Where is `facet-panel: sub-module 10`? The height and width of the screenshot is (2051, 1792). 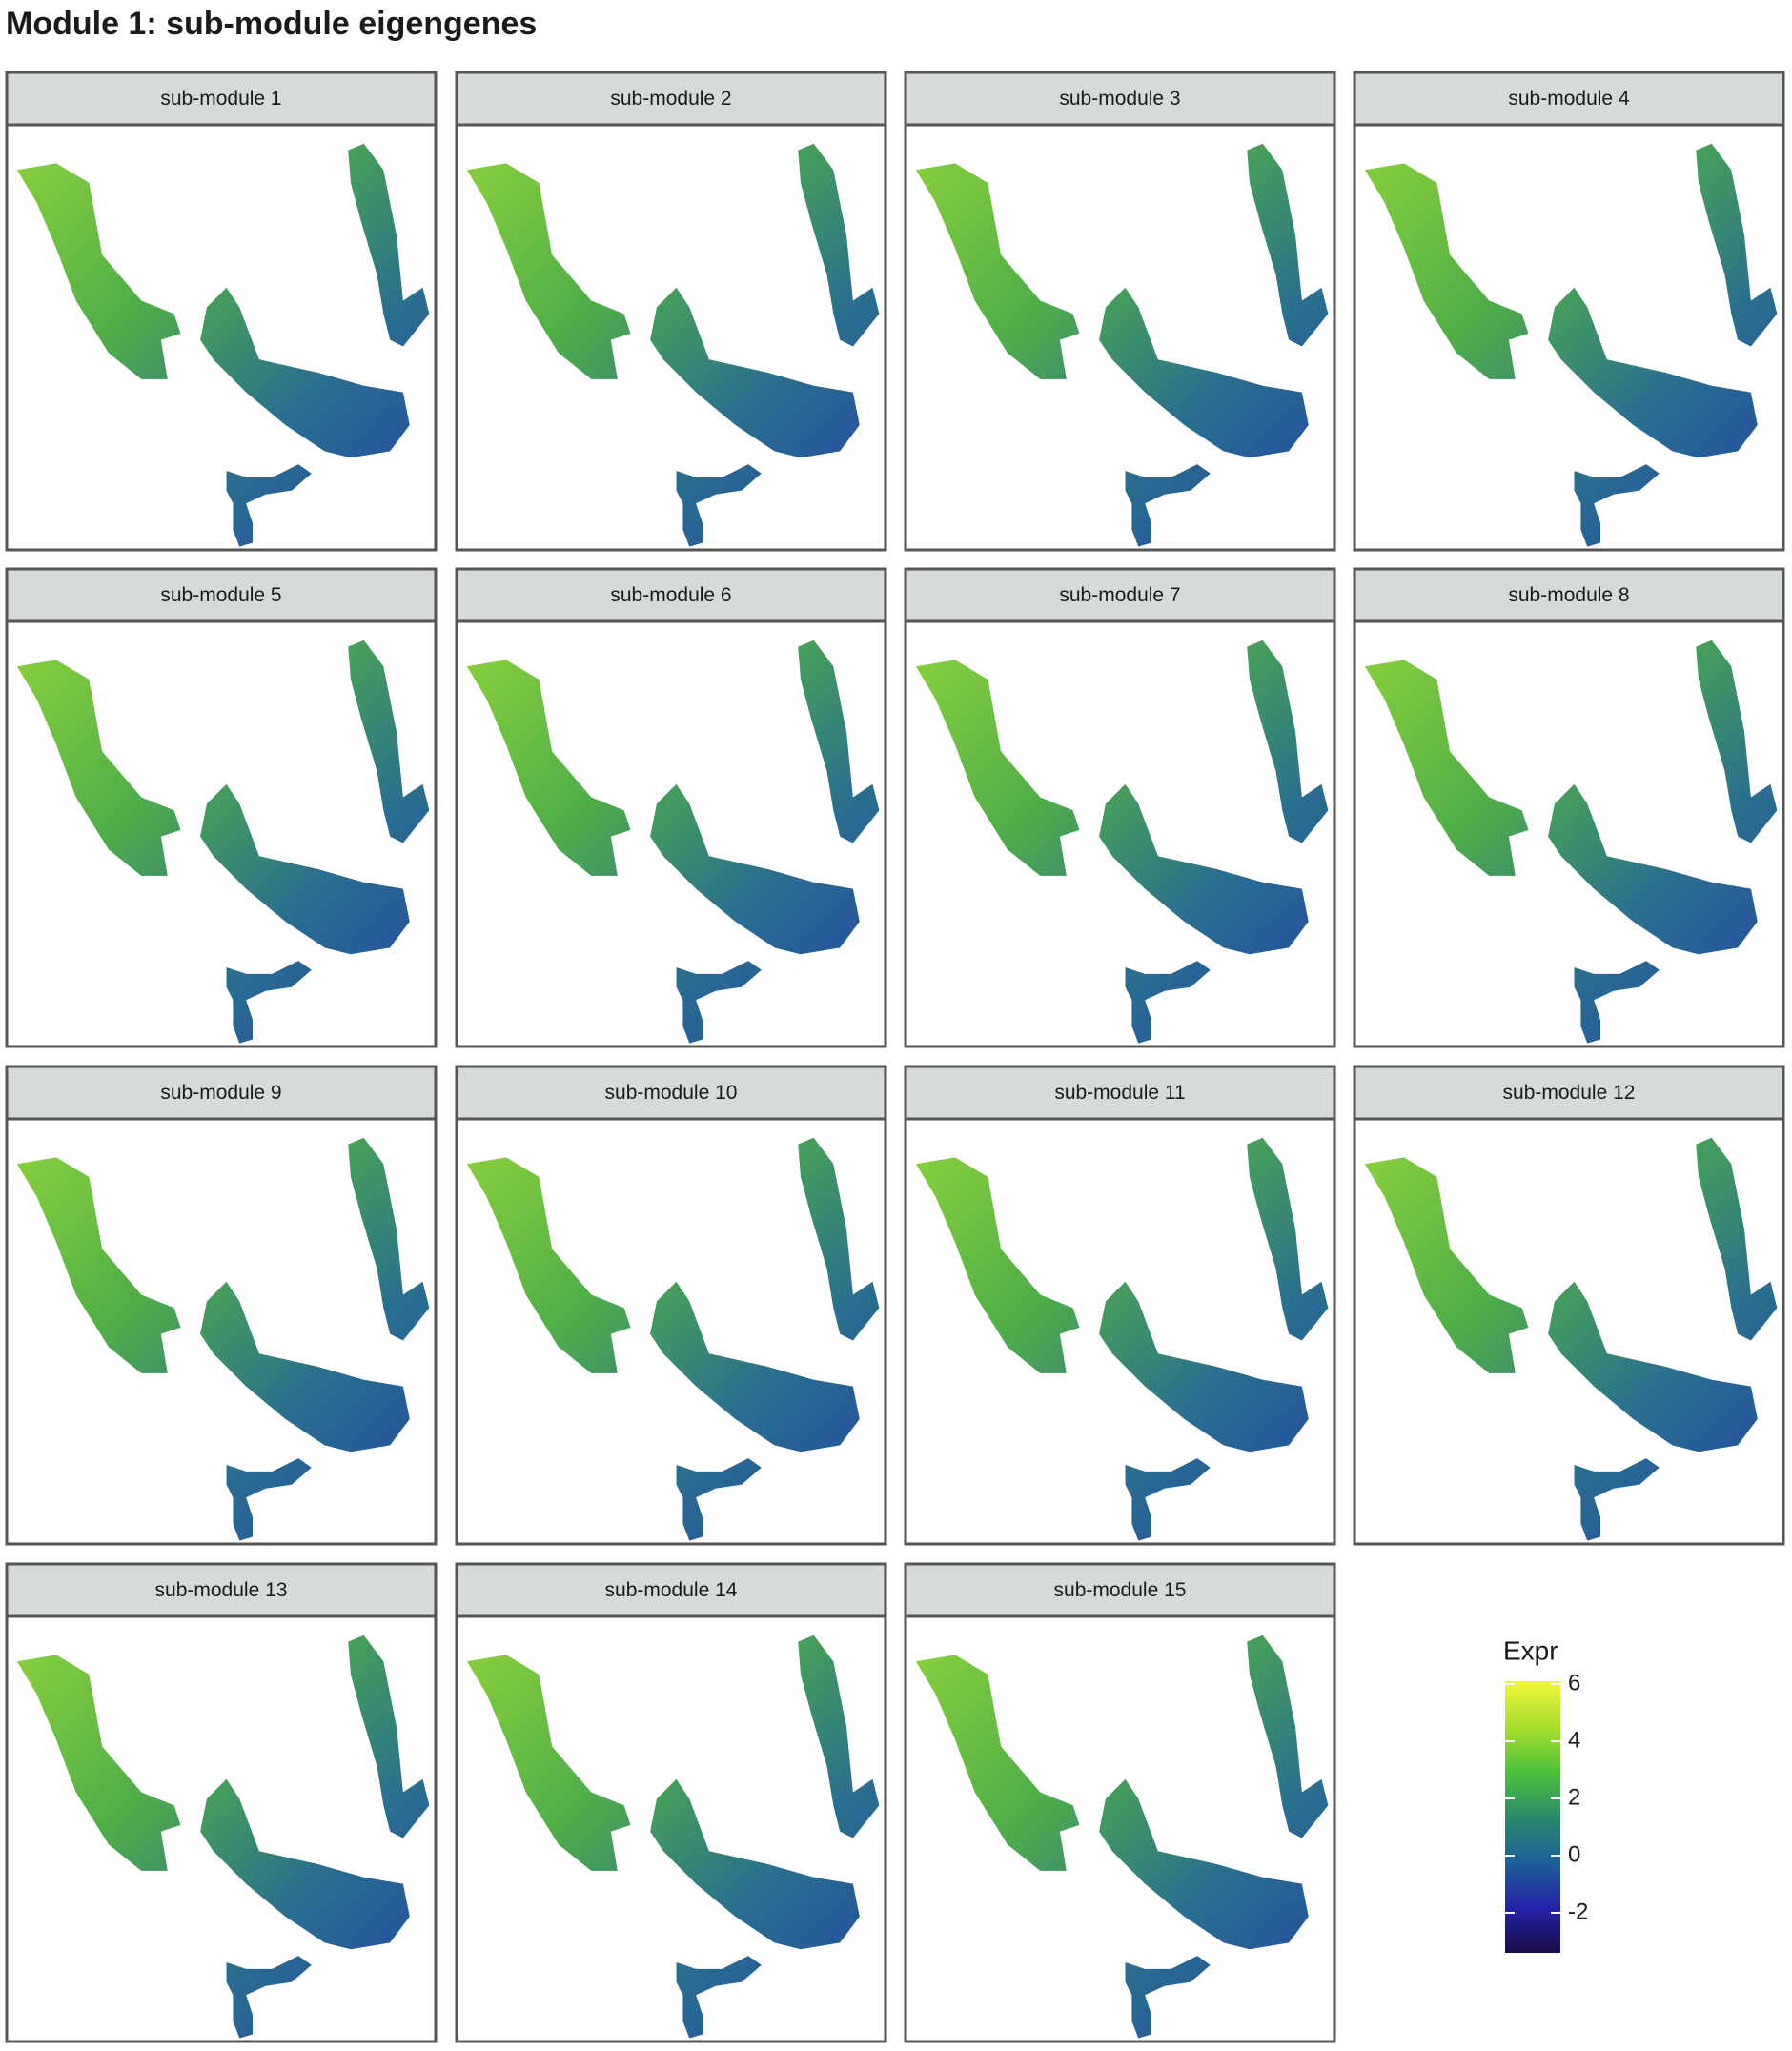
facet-panel: sub-module 10 is located at coordinates (671, 1305).